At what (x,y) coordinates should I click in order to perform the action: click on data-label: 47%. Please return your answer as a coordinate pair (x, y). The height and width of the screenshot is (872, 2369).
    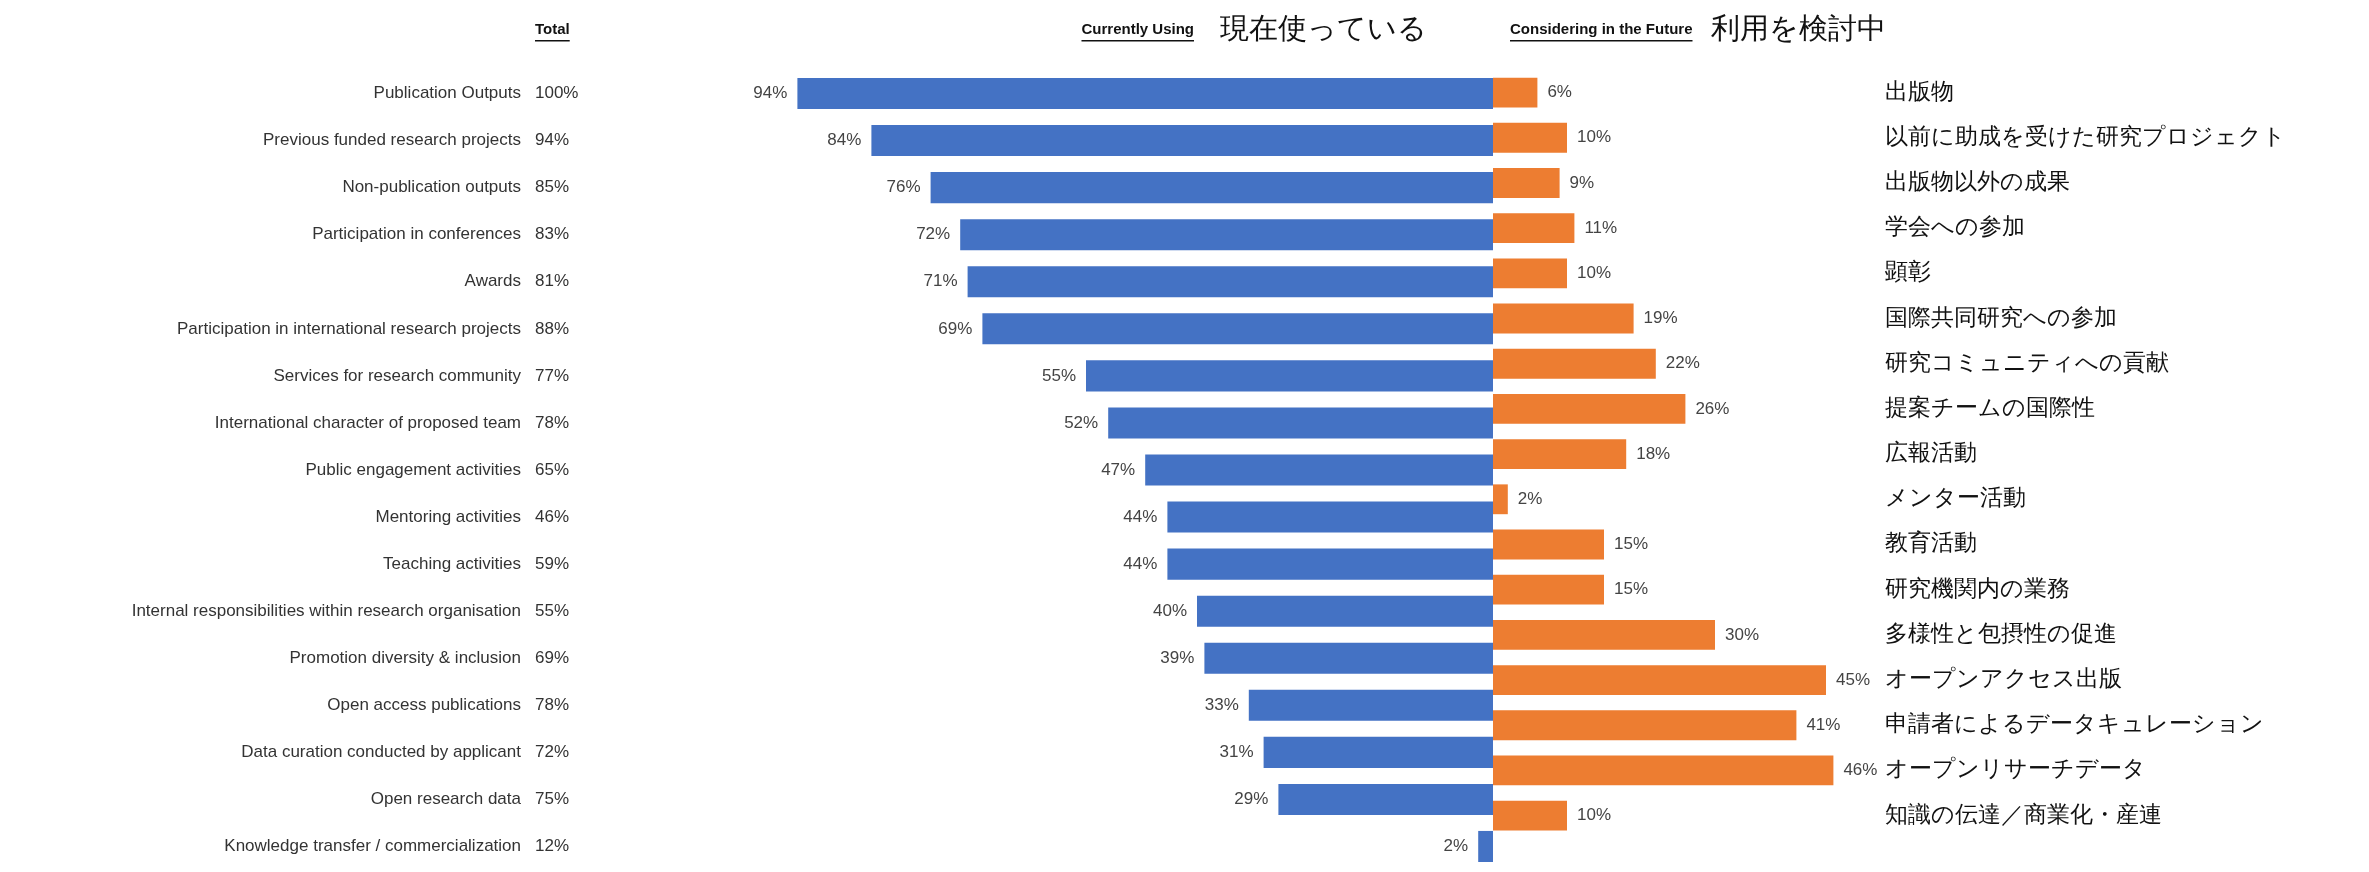
    Looking at the image, I should click on (1118, 469).